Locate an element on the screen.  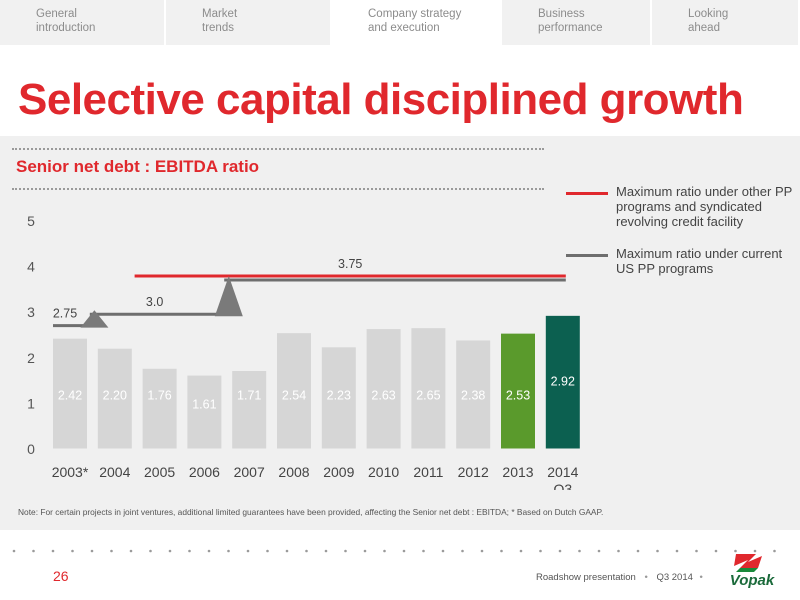
bar-value-label: 2.92 is located at coordinates (563, 382).